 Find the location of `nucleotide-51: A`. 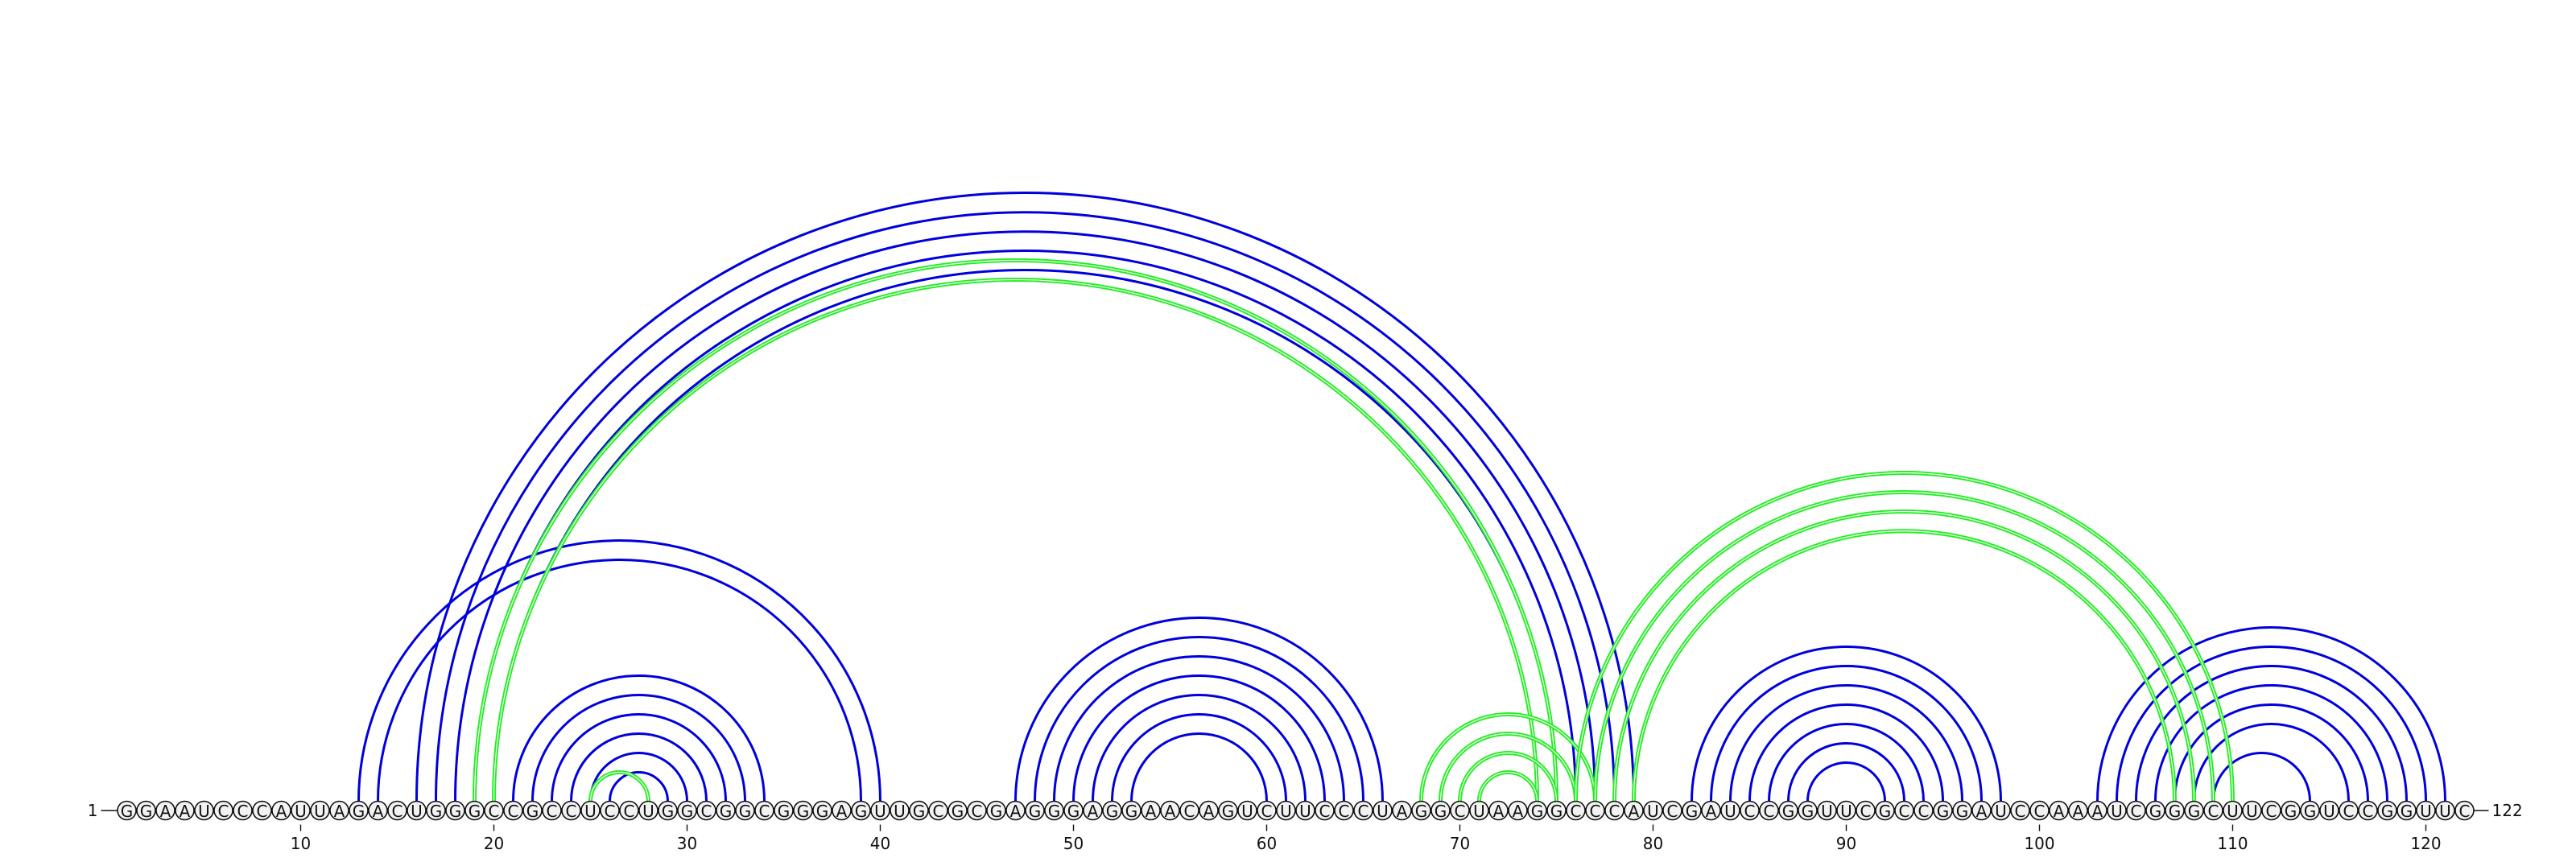

nucleotide-51: A is located at coordinates (1093, 811).